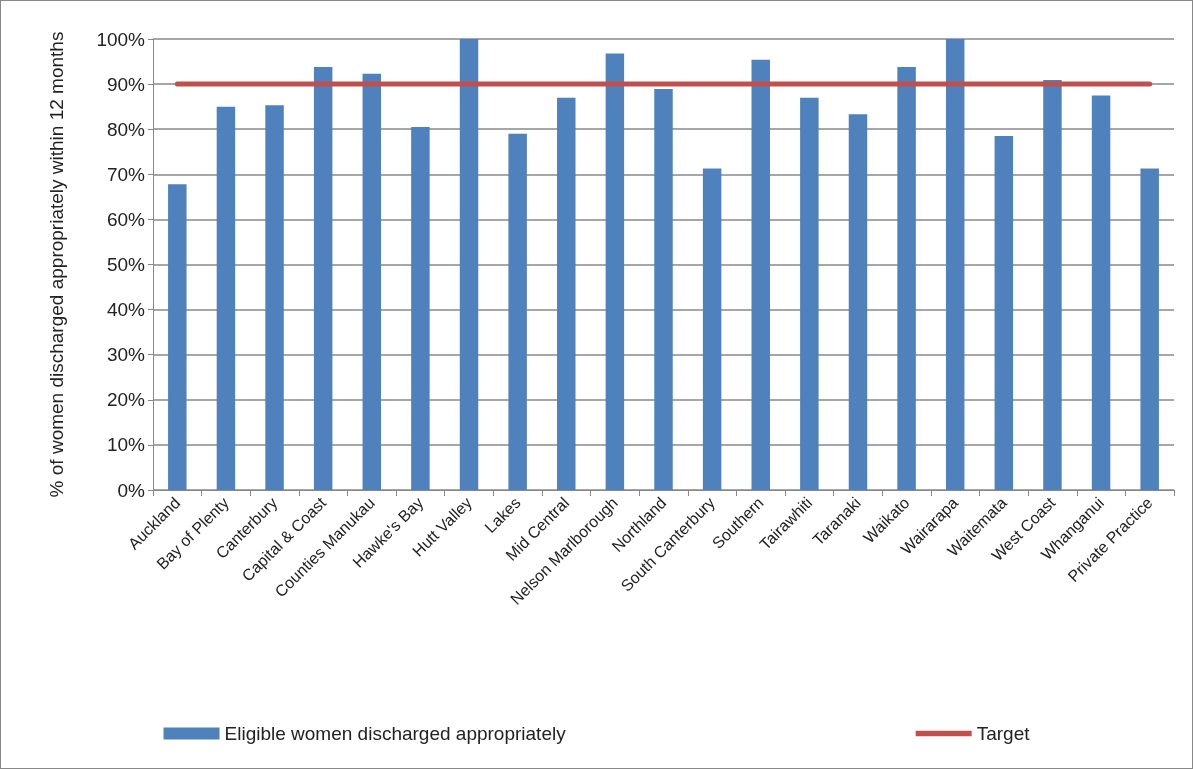 The height and width of the screenshot is (769, 1193). Describe the element at coordinates (126, 355) in the screenshot. I see `y-tick-label: 30%` at that location.